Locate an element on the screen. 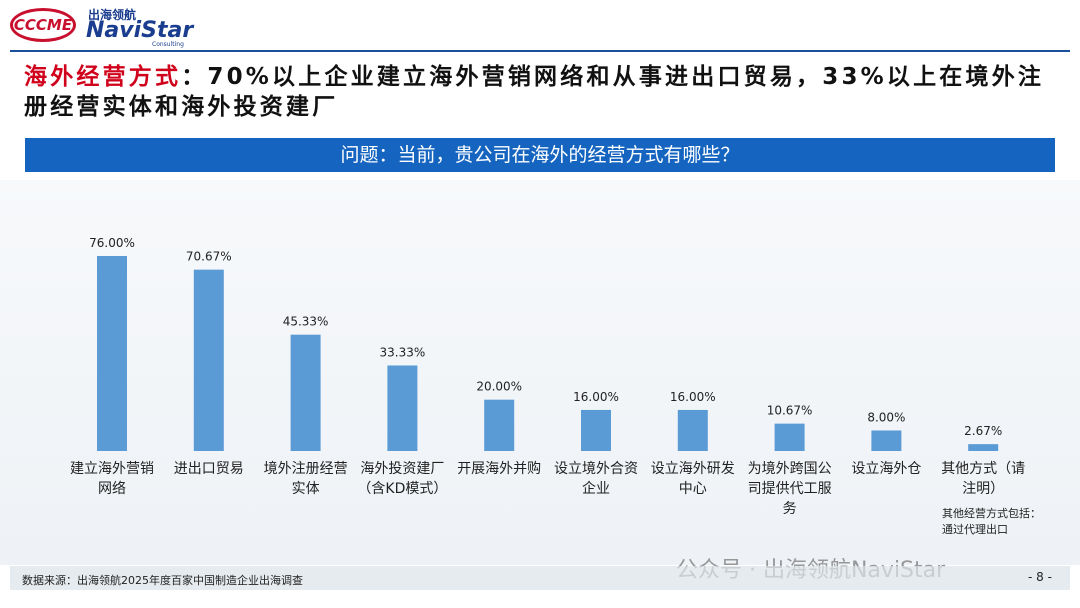 The width and height of the screenshot is (1080, 608). brand-cn: 出海领航 is located at coordinates (112, 15).